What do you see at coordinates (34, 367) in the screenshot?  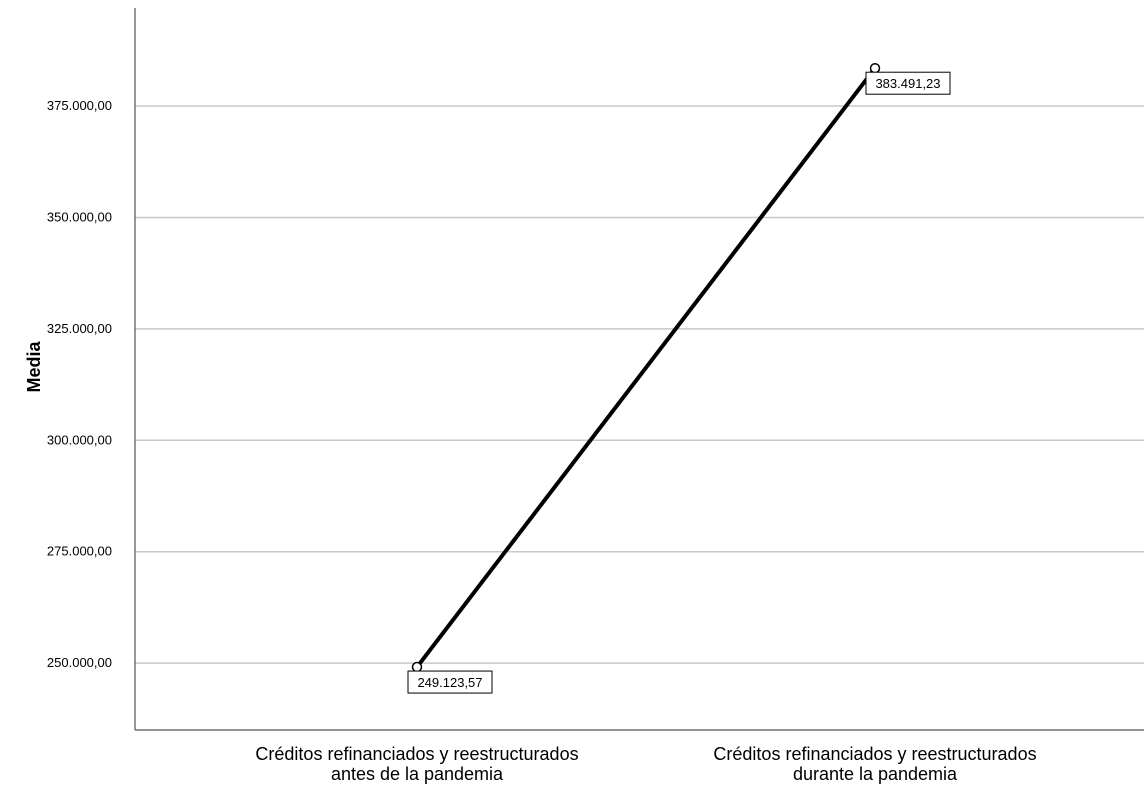 I see `y-axis-title: Media` at bounding box center [34, 367].